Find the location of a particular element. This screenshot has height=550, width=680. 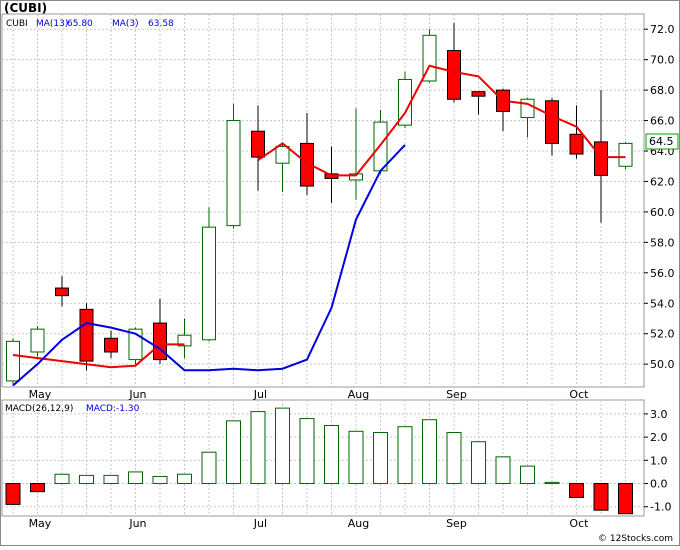

price-tick-label: 66.0 is located at coordinates (662, 121).